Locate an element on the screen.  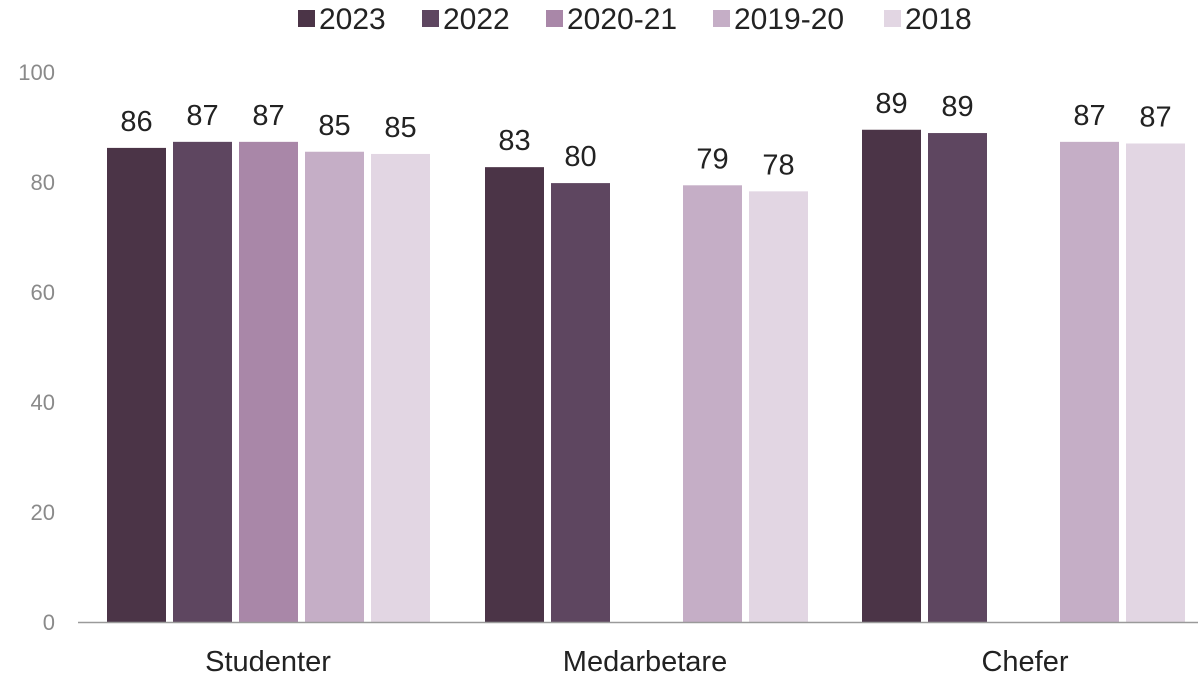
x-axis: Studenter Medarbetare Chefer is located at coordinates (638, 649).